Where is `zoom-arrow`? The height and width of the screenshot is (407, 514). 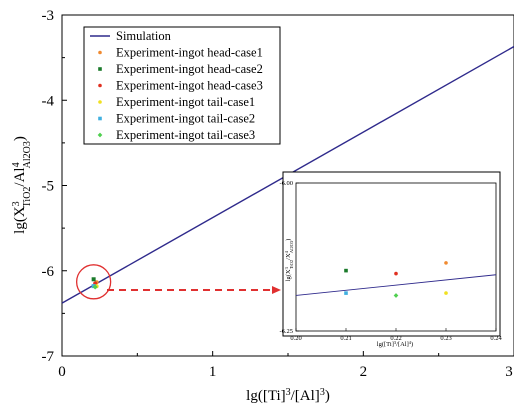 zoom-arrow is located at coordinates (194, 290).